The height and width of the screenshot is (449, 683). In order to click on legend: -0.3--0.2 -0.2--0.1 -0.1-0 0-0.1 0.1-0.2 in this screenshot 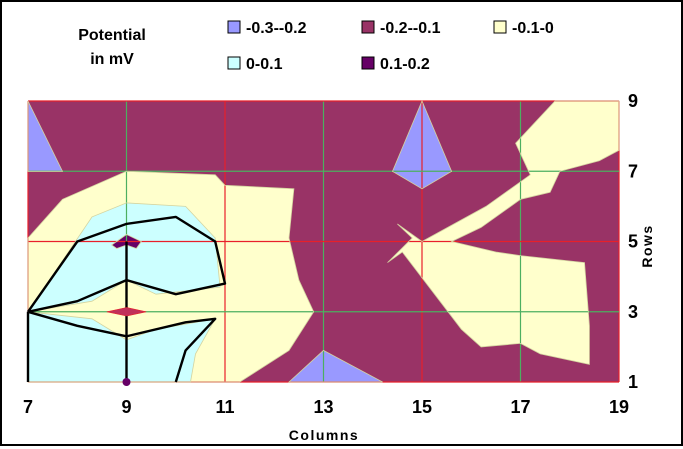, I will do `click(390, 46)`.